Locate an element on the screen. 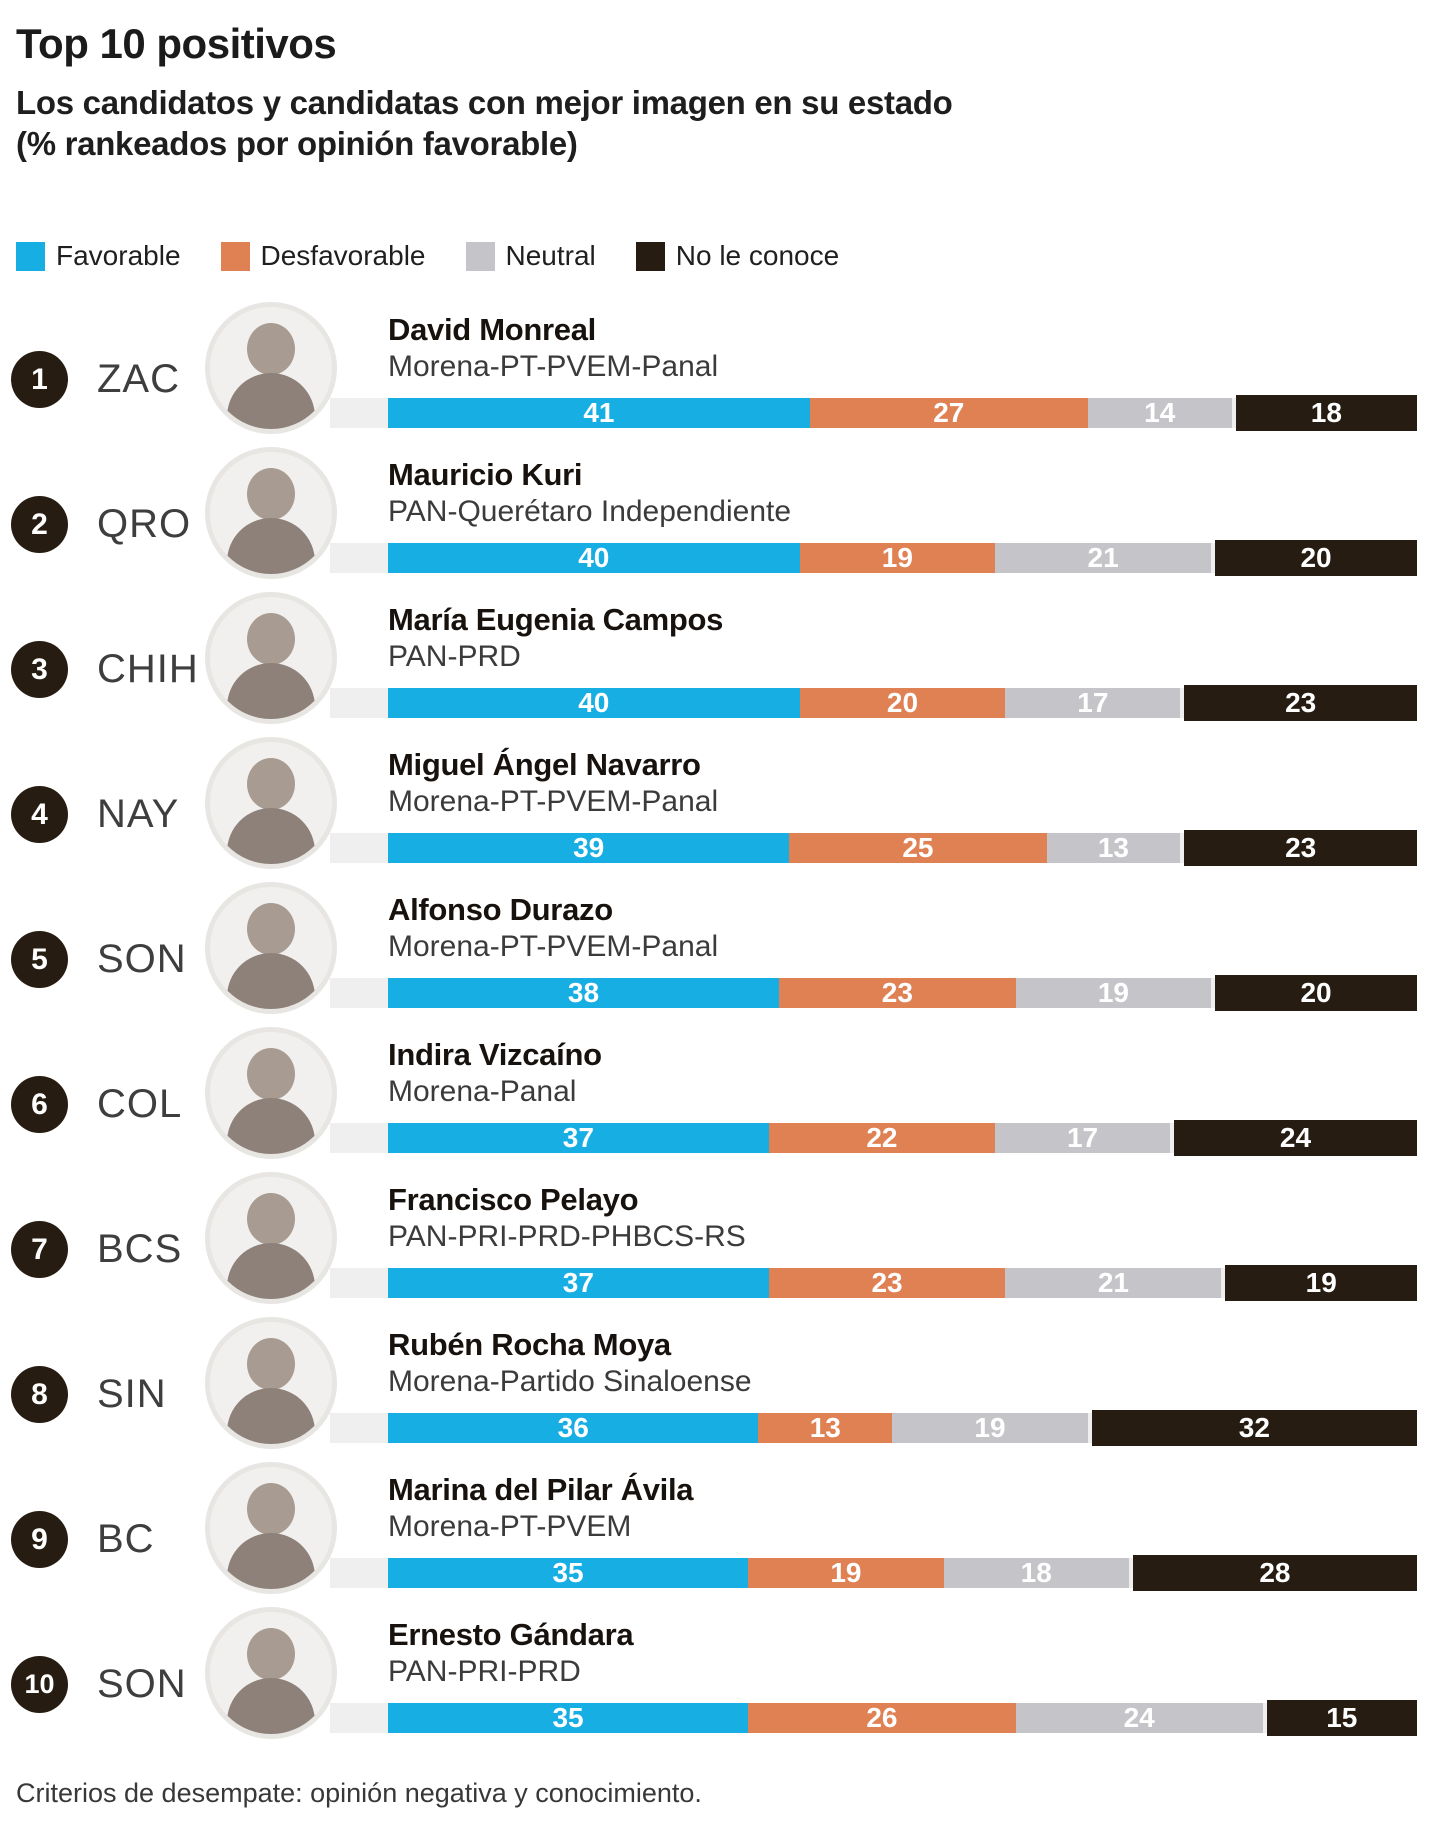 The height and width of the screenshot is (1842, 1440). bar-segment-no-le-conoce: 24 is located at coordinates (1295, 1138).